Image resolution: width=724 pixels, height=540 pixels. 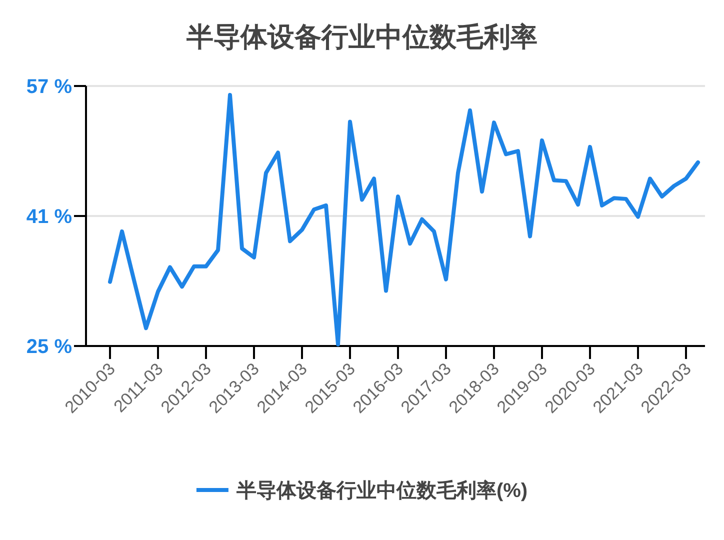 What do you see at coordinates (381, 490) in the screenshot?
I see `legend-label: 半导体设备行业中位数毛利率(%)` at bounding box center [381, 490].